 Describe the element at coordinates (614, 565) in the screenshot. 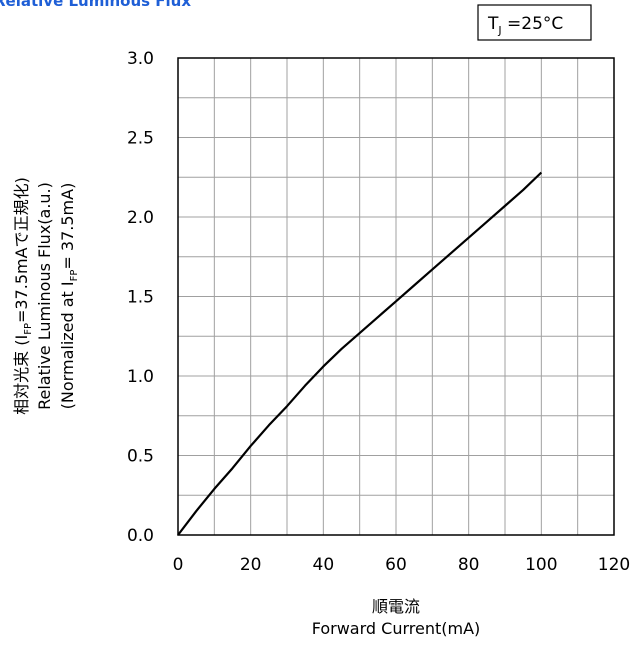

I see `x-tick-label: 120` at that location.